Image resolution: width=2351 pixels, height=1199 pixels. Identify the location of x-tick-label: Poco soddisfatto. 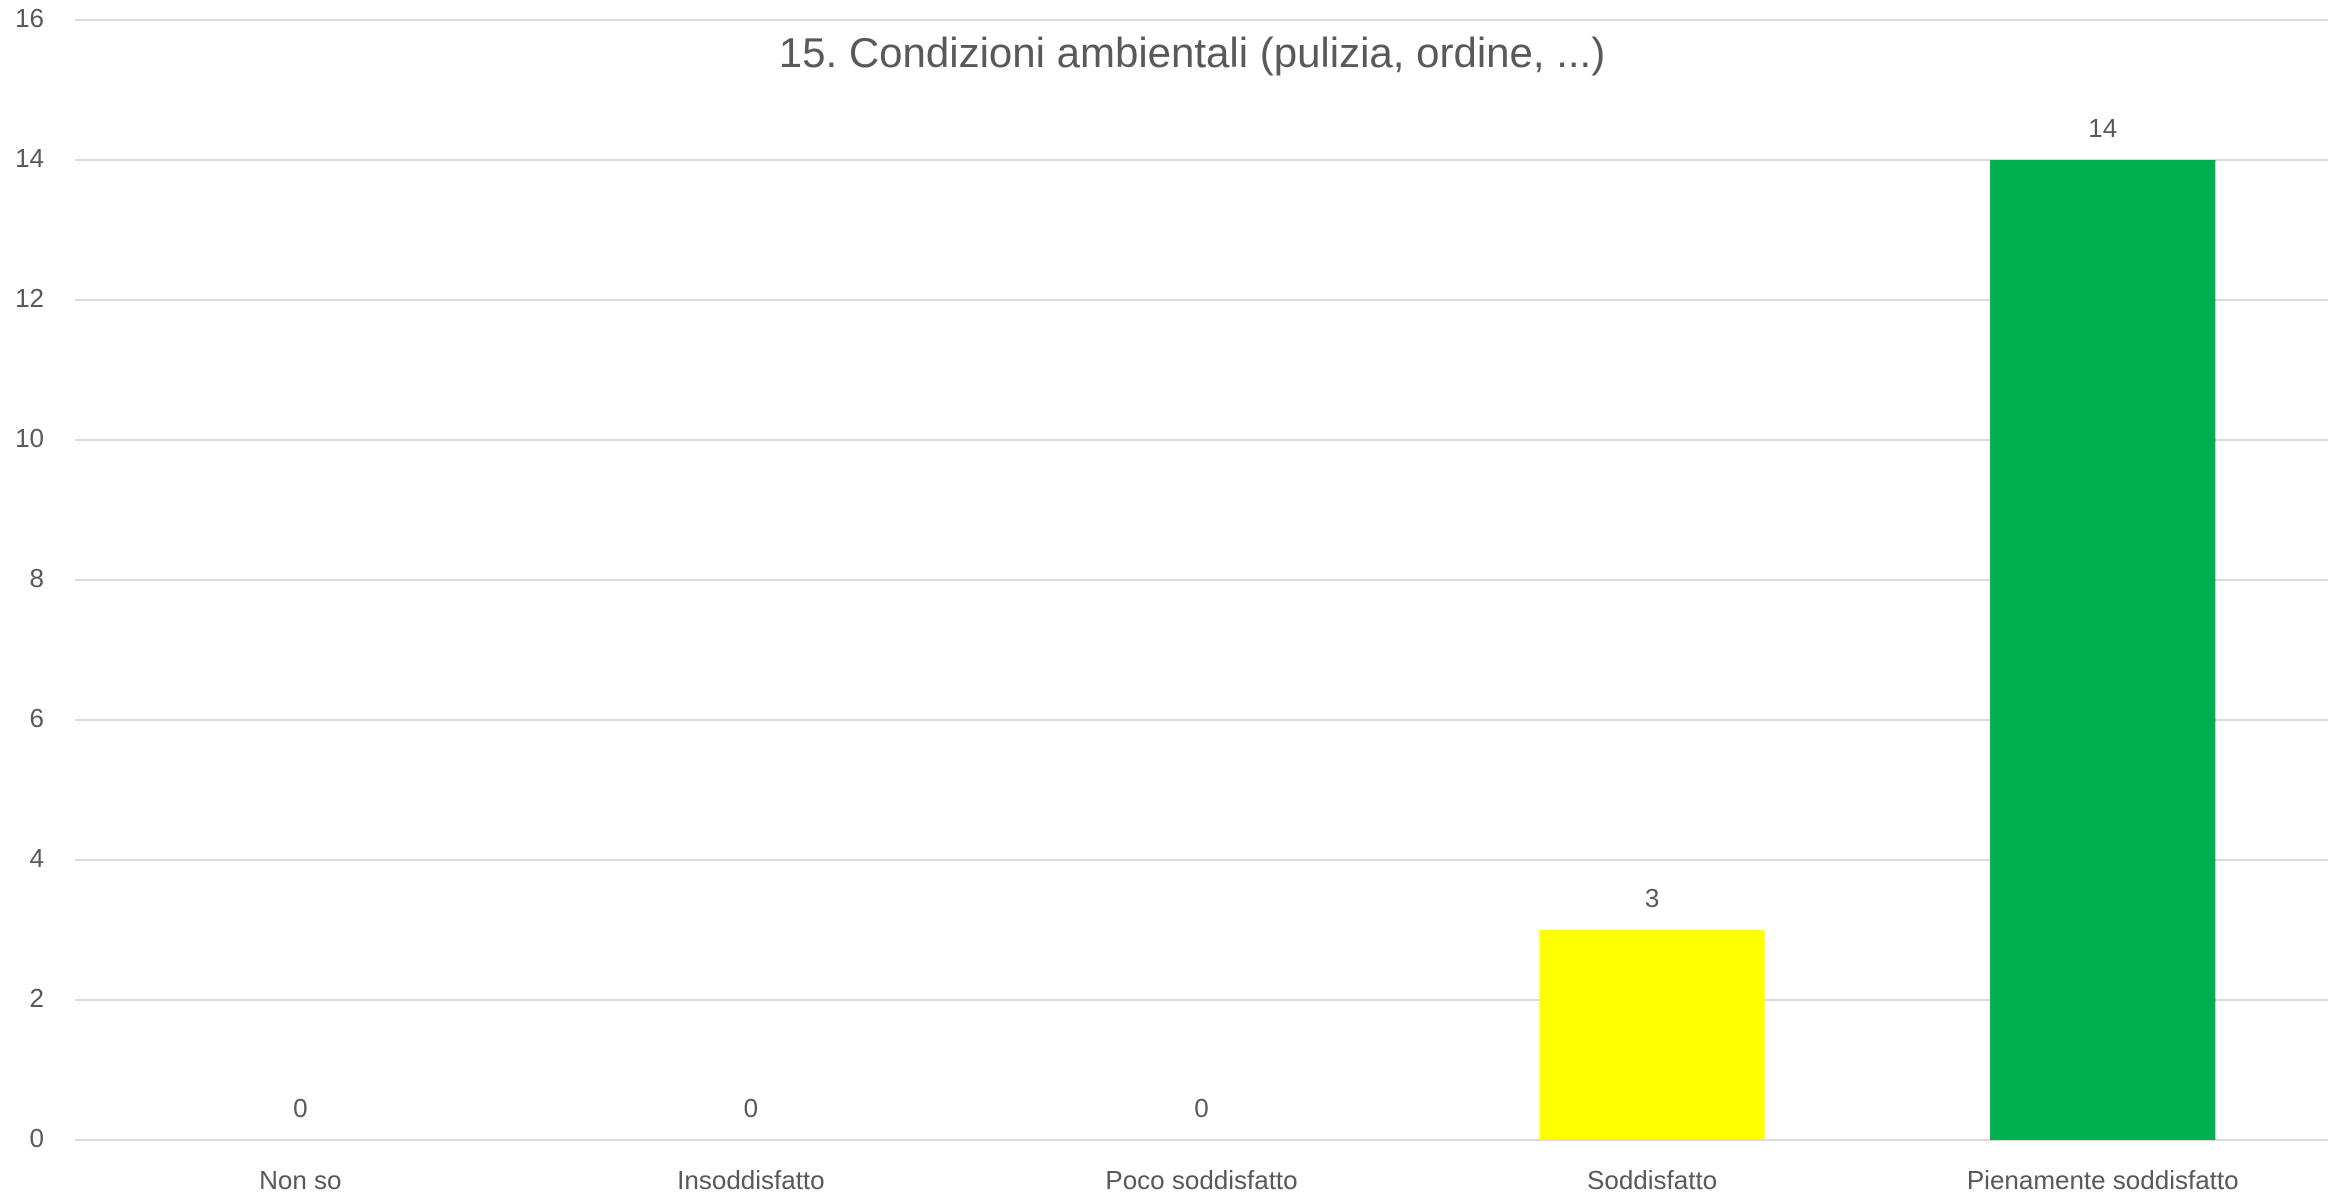
(1201, 1180).